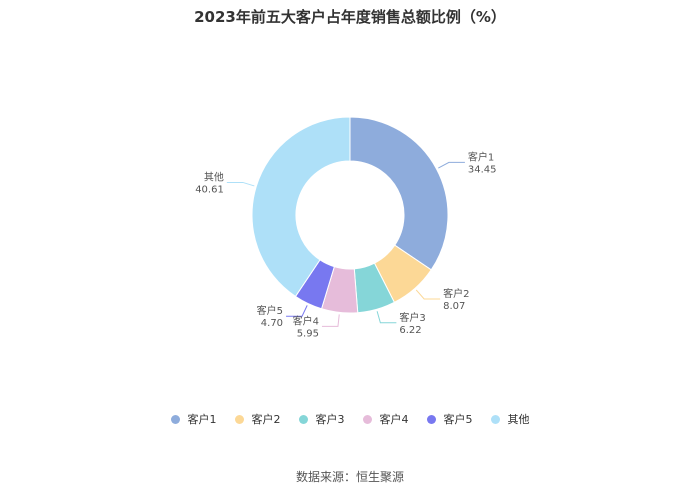 The width and height of the screenshot is (700, 494). I want to click on slice-label-name-5: 其他, so click(214, 176).